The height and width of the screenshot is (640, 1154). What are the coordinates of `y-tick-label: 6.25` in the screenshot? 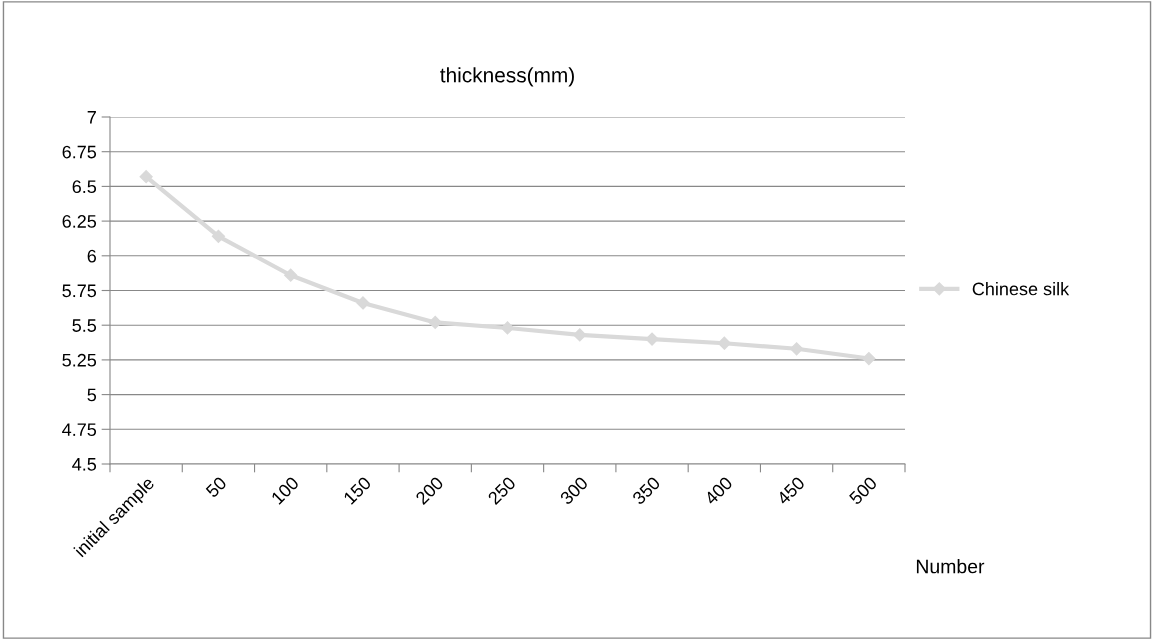 It's located at (79, 221).